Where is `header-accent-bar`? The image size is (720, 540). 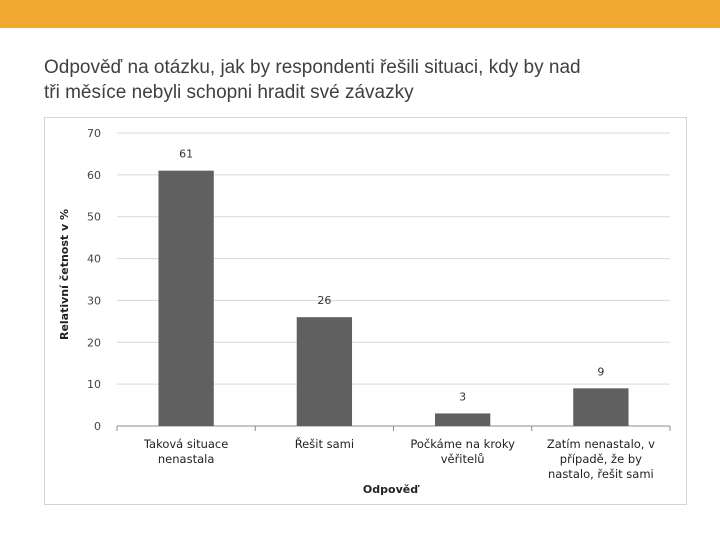
header-accent-bar is located at coordinates (360, 14).